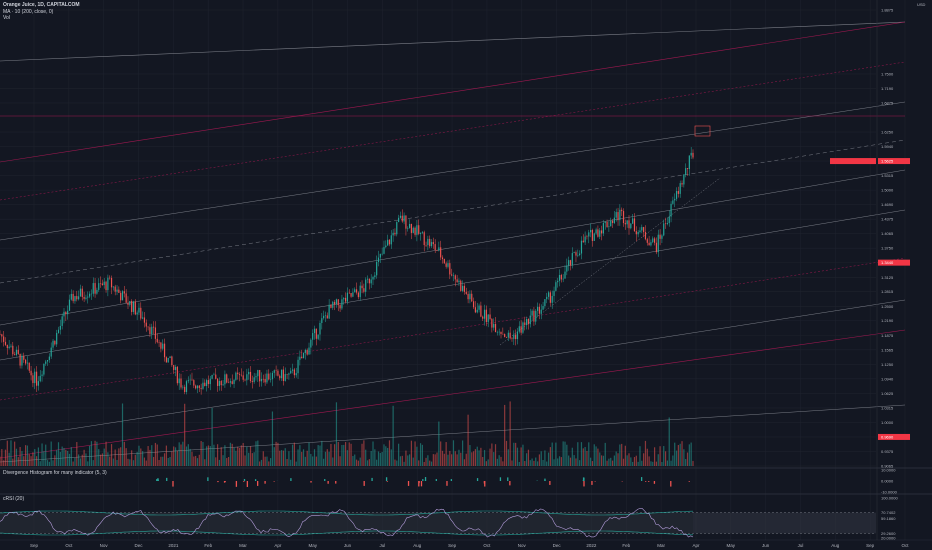 This screenshot has width=932, height=550. Describe the element at coordinates (41, 5) in the screenshot. I see `symbol-title: Orange Juice, 1D, CAPITALCOM` at that location.